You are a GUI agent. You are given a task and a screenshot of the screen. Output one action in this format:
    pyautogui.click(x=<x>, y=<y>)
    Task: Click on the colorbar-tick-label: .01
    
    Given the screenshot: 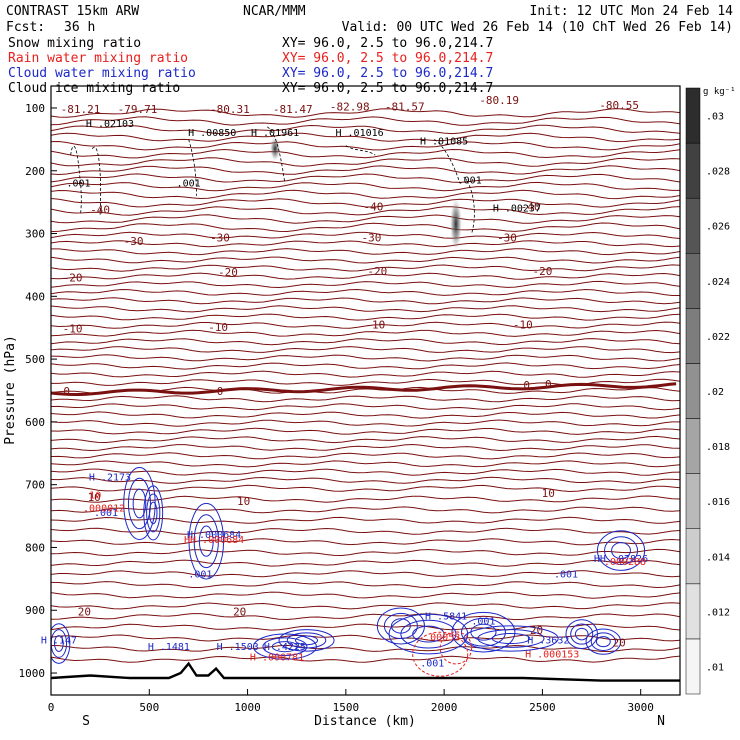 What is the action you would take?
    pyautogui.click(x=715, y=667)
    